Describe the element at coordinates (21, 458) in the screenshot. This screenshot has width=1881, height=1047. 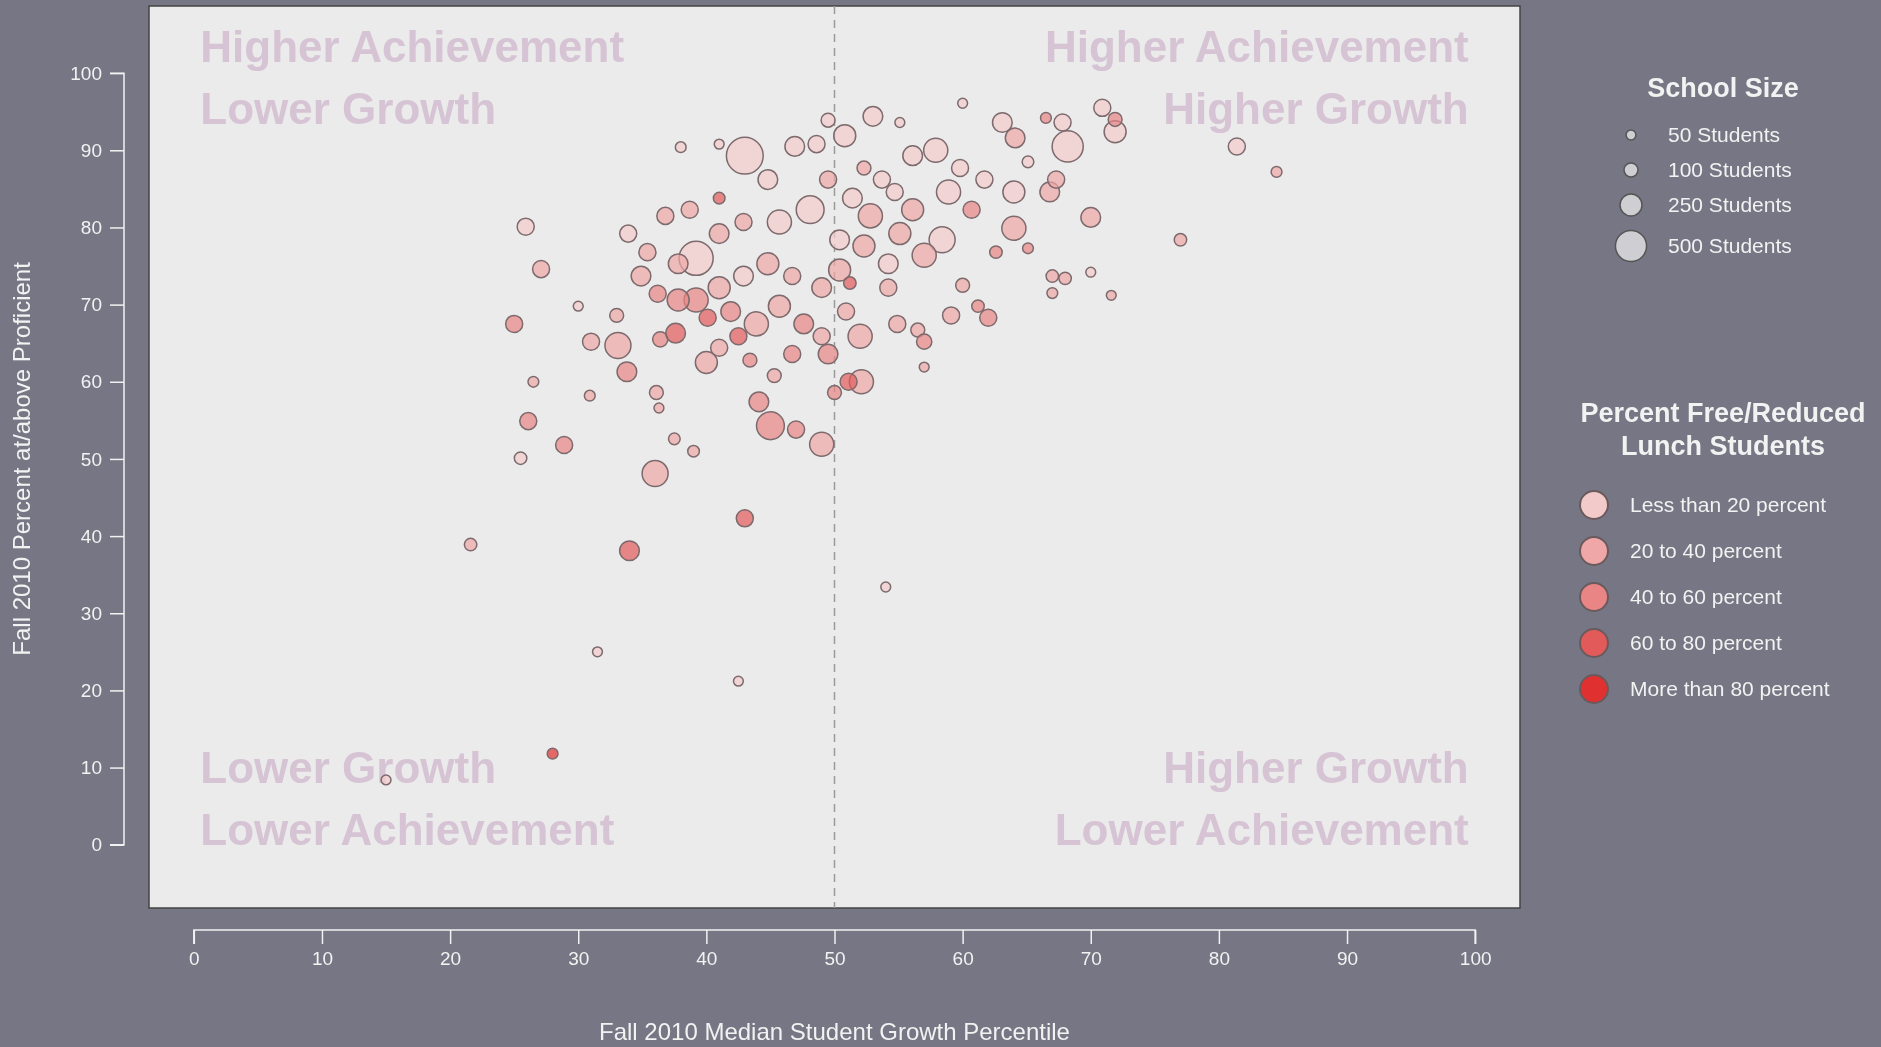
I see `y-axis-title: Fall 2010 Percent at/above Proficient` at that location.